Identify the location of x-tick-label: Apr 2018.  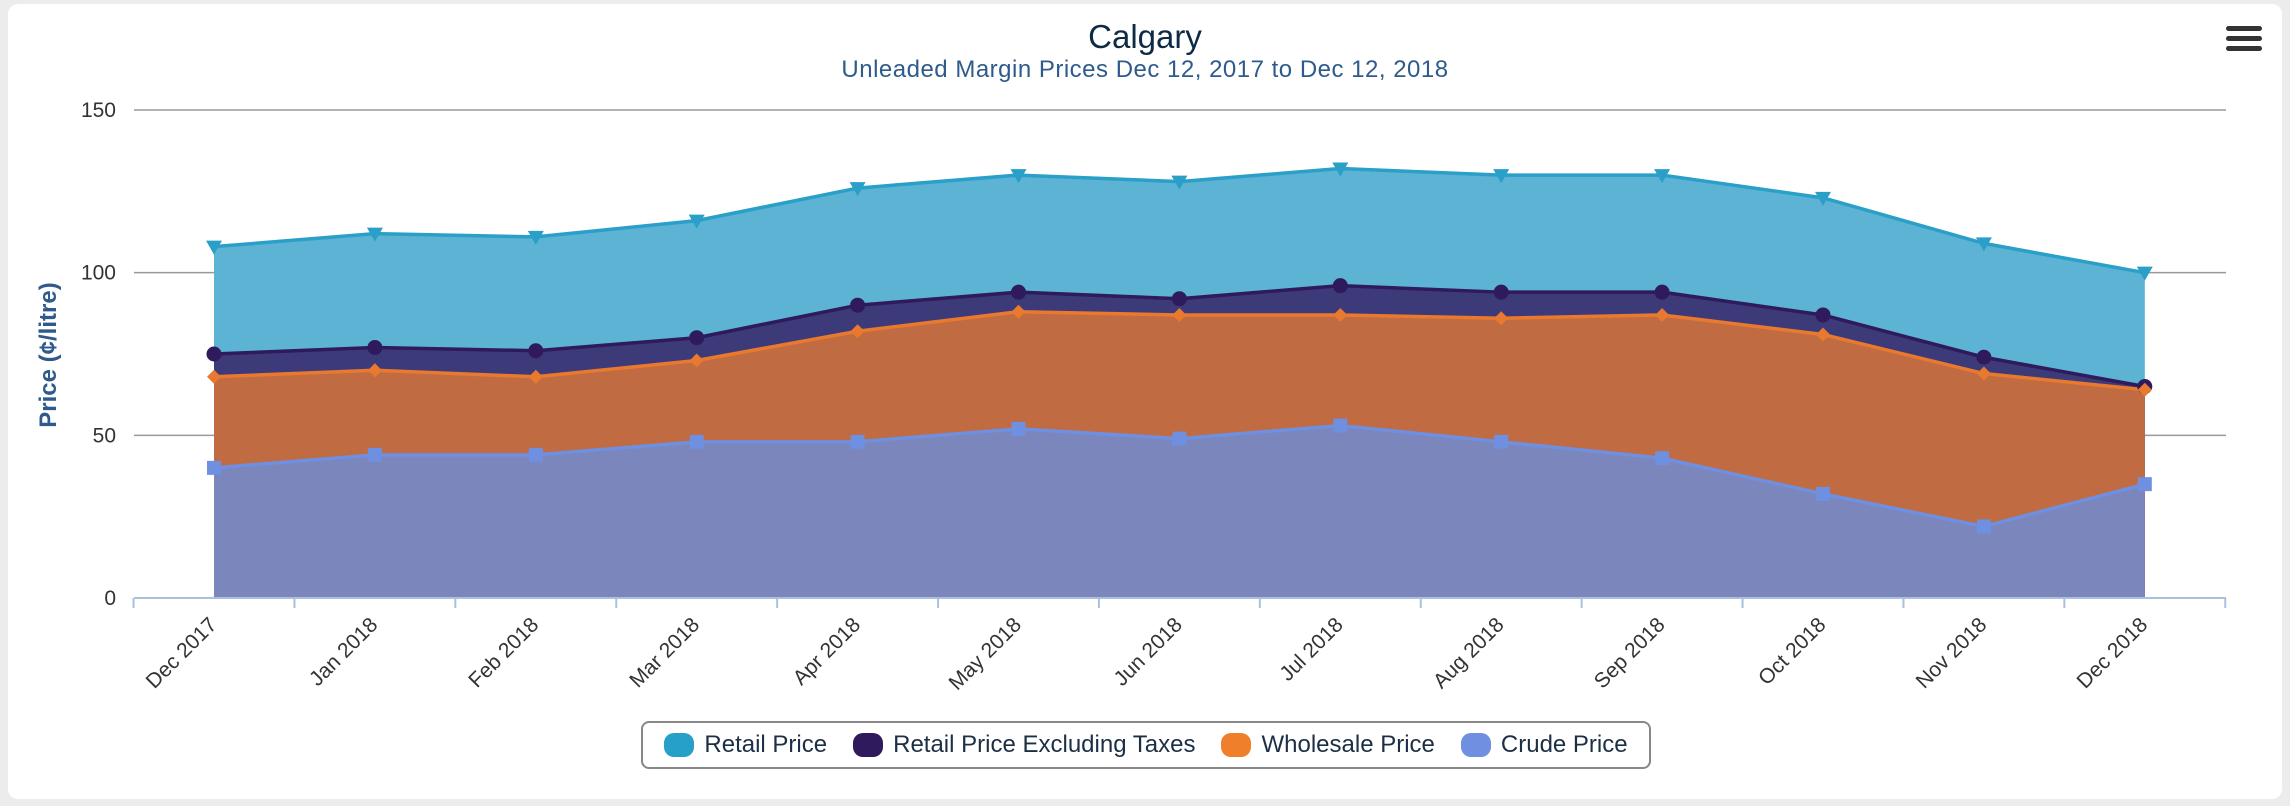
(827, 651).